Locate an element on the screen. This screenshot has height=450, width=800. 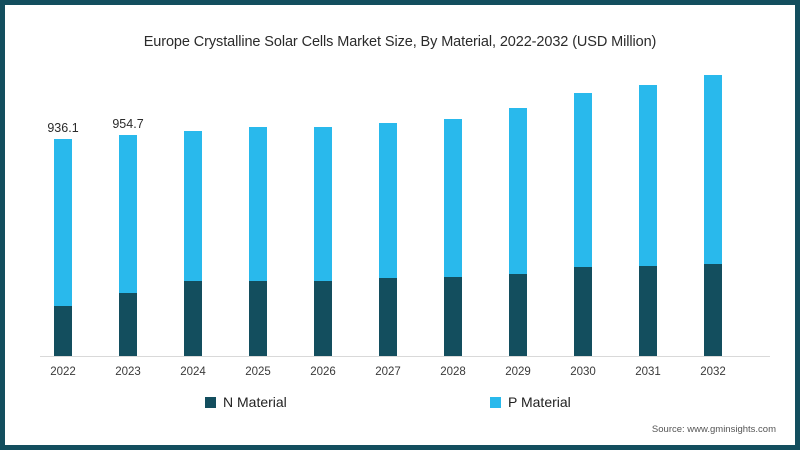
x-axis-tick-label: 2032 is located at coordinates (713, 372).